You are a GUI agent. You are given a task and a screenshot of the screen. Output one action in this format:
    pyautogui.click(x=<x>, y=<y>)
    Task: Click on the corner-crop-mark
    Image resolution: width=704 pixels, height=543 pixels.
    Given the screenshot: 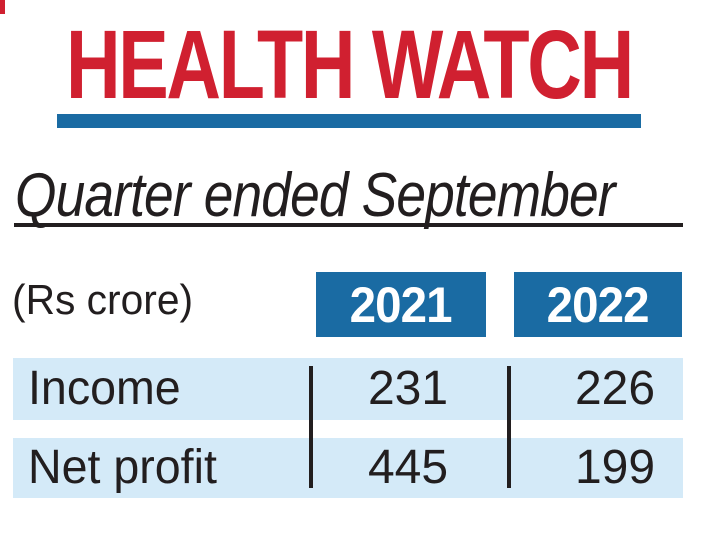 What is the action you would take?
    pyautogui.click(x=2, y=7)
    